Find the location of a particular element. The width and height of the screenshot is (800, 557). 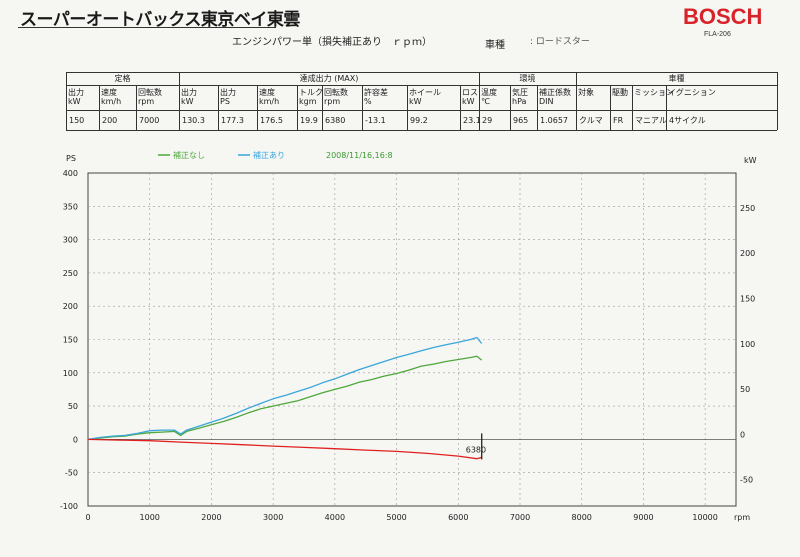

y-tick-label-left: 100 is located at coordinates (70, 373).